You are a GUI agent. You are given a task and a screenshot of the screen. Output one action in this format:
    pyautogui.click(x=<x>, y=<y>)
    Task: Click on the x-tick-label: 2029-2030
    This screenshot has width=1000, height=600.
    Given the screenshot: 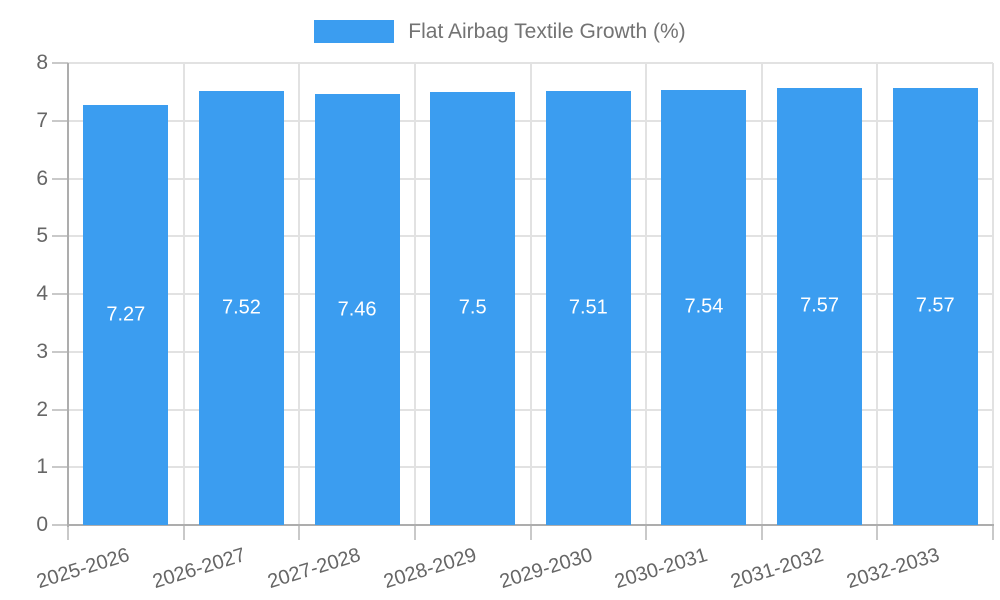 What is the action you would take?
    pyautogui.click(x=545, y=569)
    